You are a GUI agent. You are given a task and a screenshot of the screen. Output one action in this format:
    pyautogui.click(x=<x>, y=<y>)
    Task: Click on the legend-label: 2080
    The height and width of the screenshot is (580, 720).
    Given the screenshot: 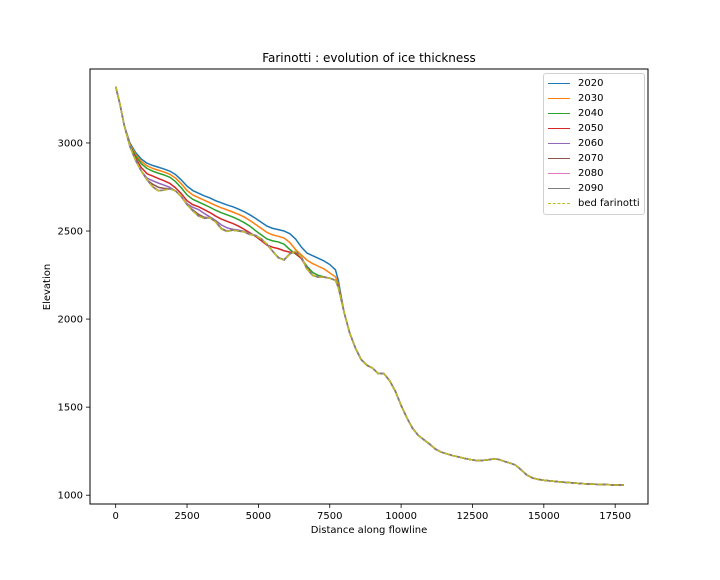 What is the action you would take?
    pyautogui.click(x=591, y=173)
    